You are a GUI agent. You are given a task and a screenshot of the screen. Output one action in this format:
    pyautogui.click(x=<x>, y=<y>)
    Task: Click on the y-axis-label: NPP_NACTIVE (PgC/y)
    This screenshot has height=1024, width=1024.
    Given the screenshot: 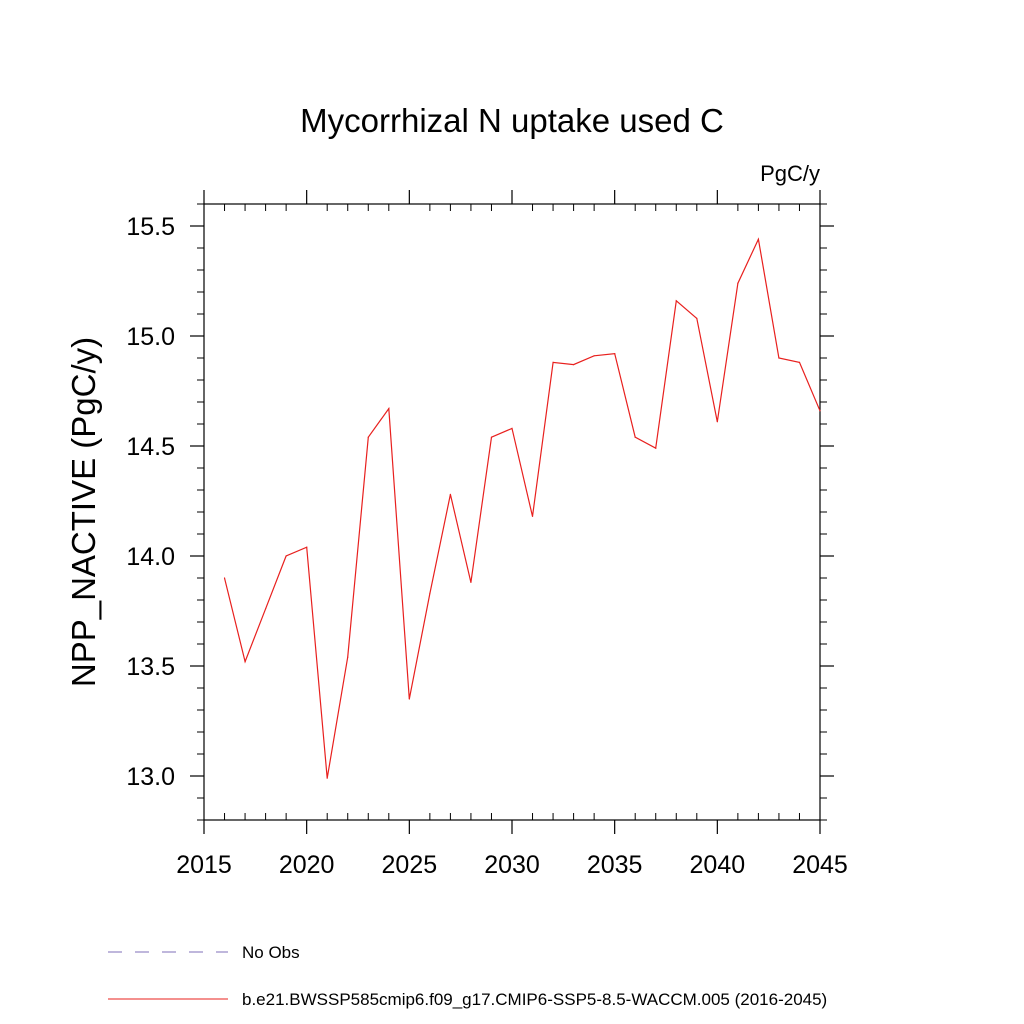 What is the action you would take?
    pyautogui.click(x=83, y=512)
    